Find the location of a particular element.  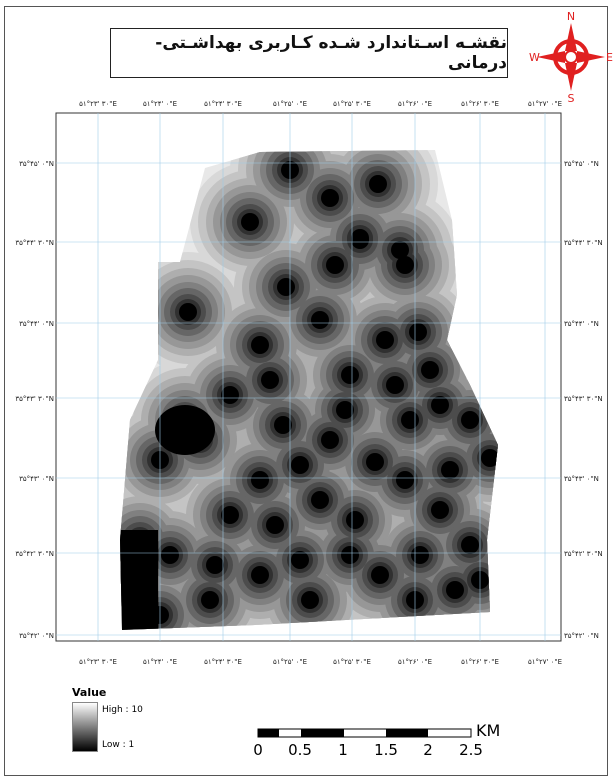

scale-label: 2.5 is located at coordinates (471, 750).